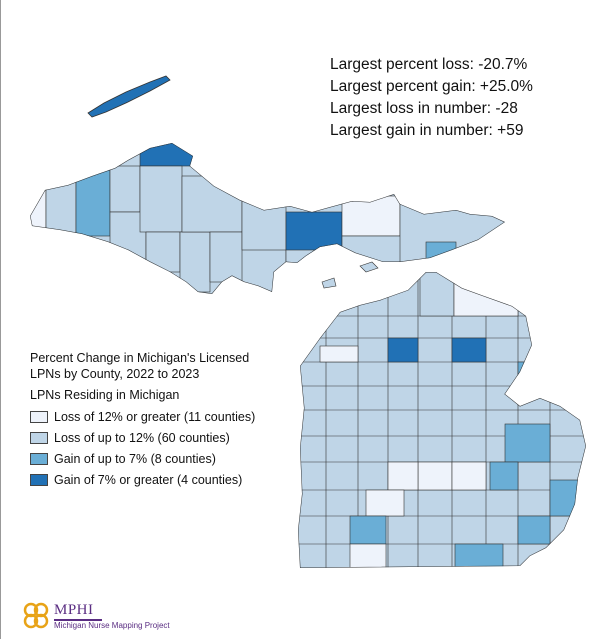  Describe the element at coordinates (105, 395) in the screenshot. I see `legend-subtitle: LPNs Residing in Michigan` at that location.